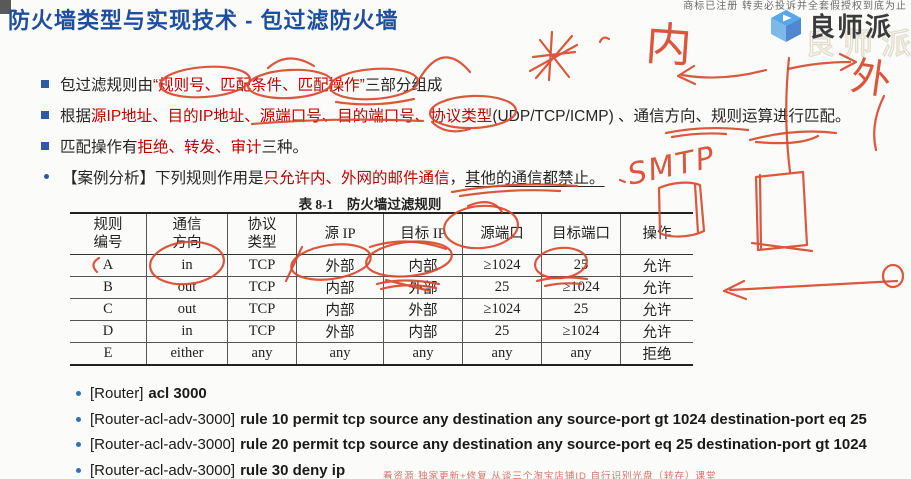 This screenshot has height=479, width=911. I want to click on table-cell: 拒绝, so click(656, 354).